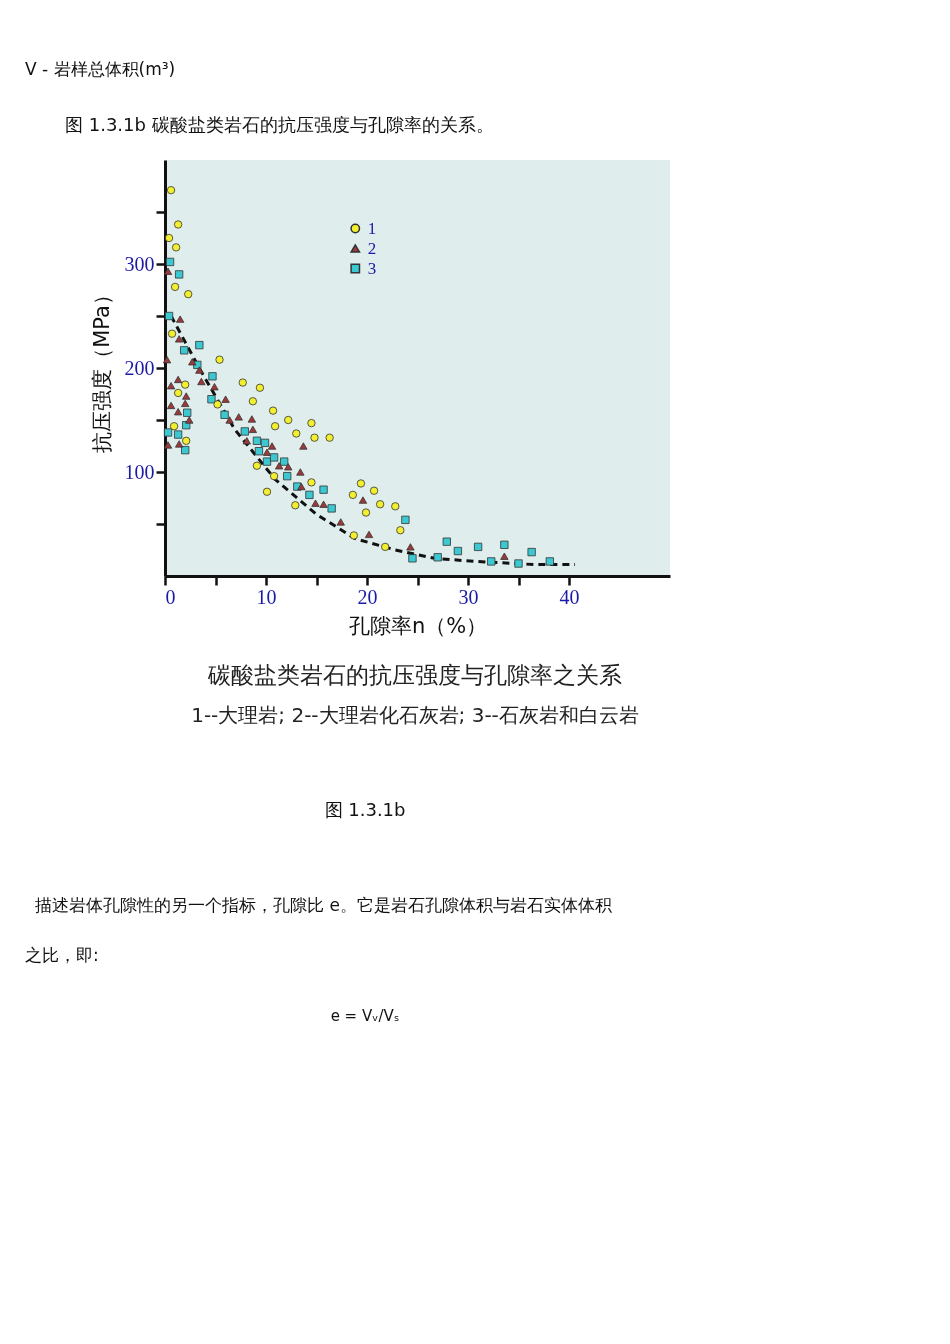 The width and height of the screenshot is (950, 1344). I want to click on y-axis-title: 抗压强度（MPa）, so click(101, 368).